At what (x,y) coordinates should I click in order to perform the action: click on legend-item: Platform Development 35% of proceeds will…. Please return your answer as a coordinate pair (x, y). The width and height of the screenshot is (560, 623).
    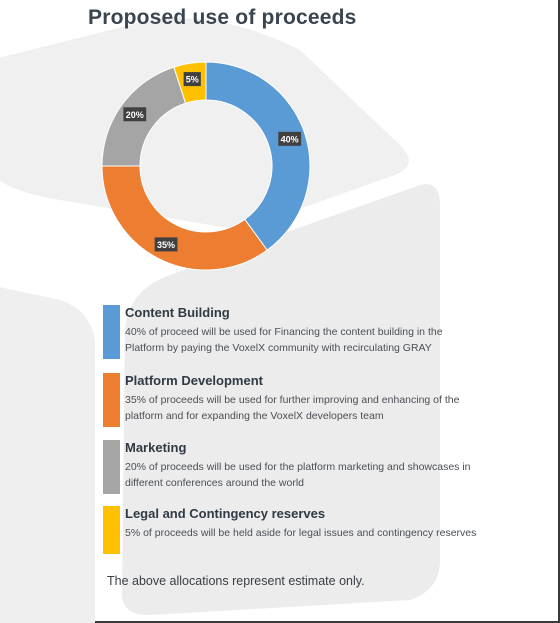
    Looking at the image, I should click on (293, 400).